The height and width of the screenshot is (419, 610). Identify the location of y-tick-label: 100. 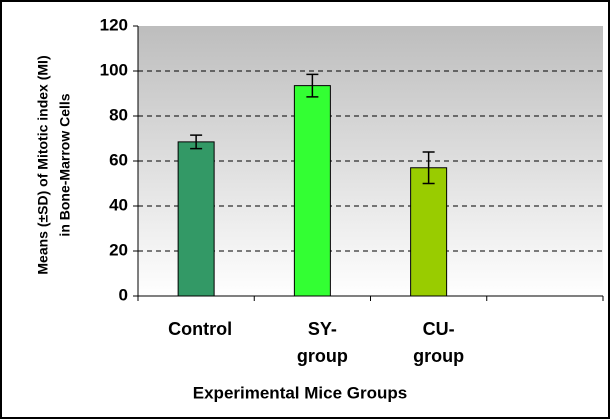
(114, 69).